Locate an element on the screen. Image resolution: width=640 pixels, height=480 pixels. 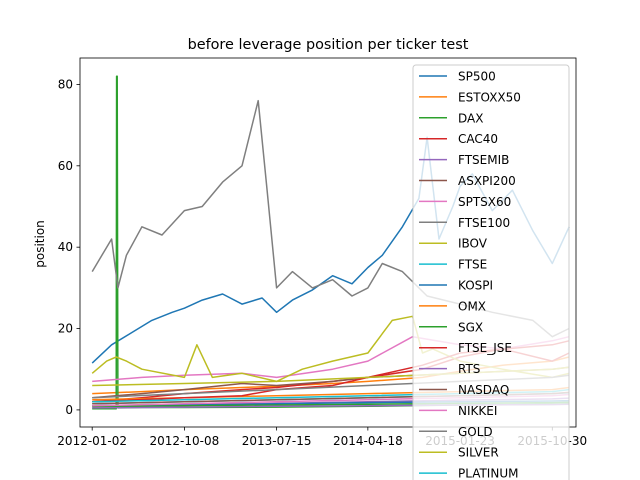
chart-title: before leverage position per ticker test is located at coordinates (328, 45).